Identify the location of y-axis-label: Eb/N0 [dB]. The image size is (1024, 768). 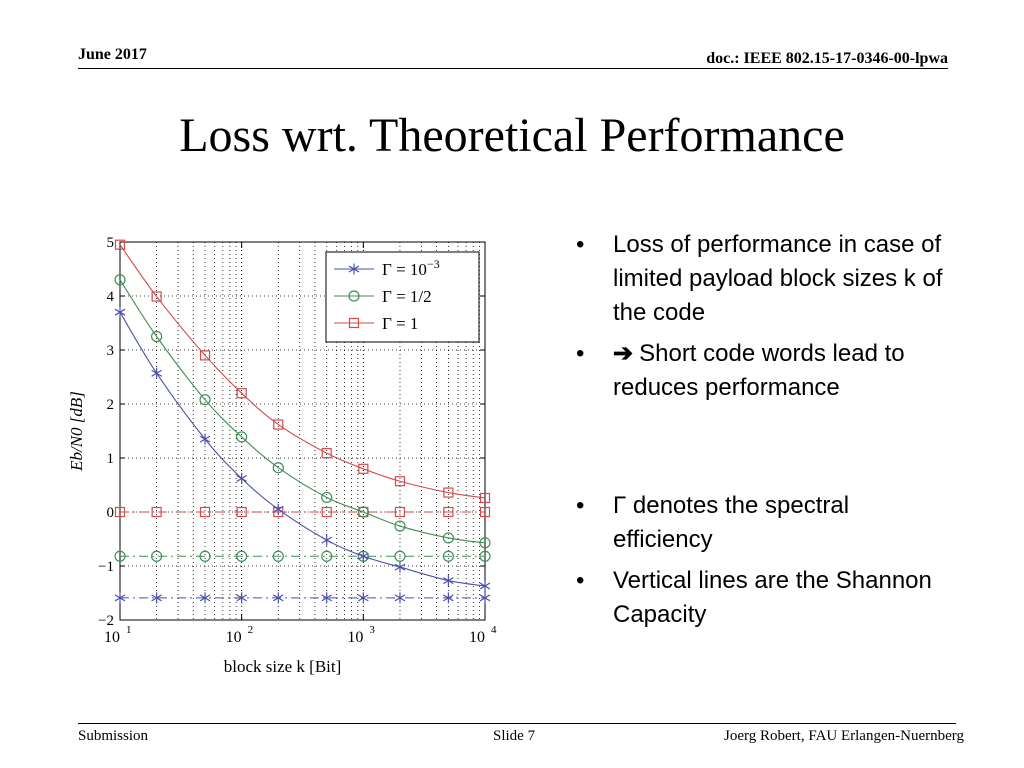
(76, 431).